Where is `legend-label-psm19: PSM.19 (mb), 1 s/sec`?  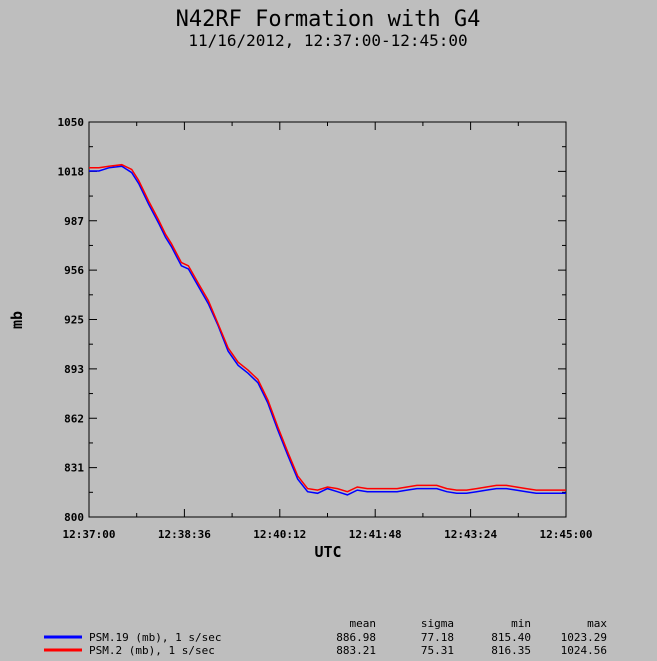 legend-label-psm19: PSM.19 (mb), 1 s/sec is located at coordinates (155, 637).